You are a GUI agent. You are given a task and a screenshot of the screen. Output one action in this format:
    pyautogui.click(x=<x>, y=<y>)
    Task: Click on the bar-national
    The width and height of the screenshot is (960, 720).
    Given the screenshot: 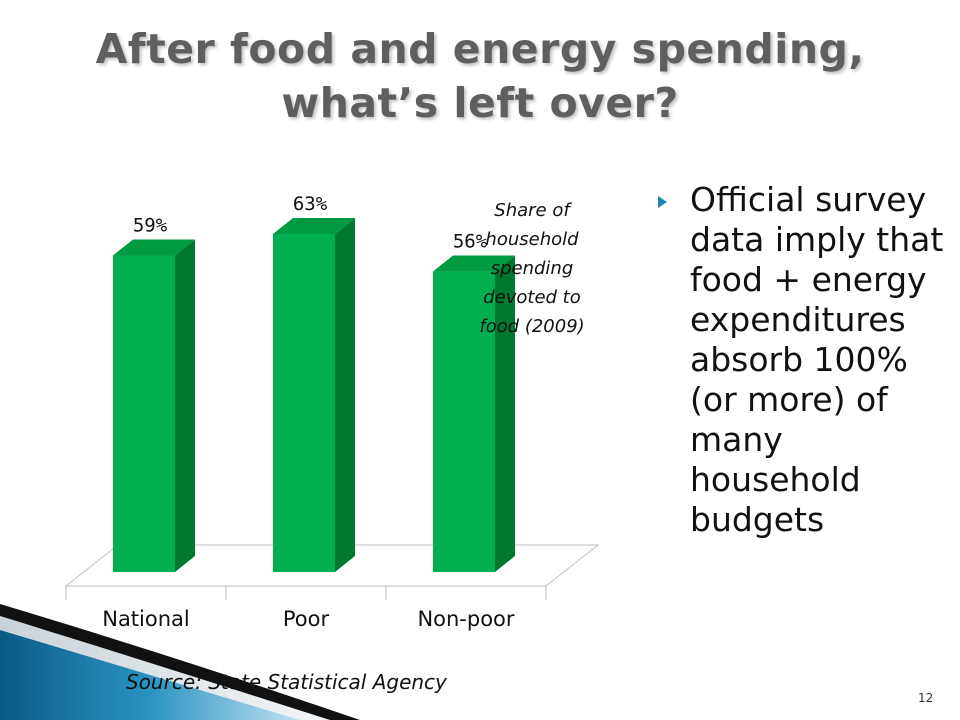 What is the action you would take?
    pyautogui.click(x=144, y=413)
    